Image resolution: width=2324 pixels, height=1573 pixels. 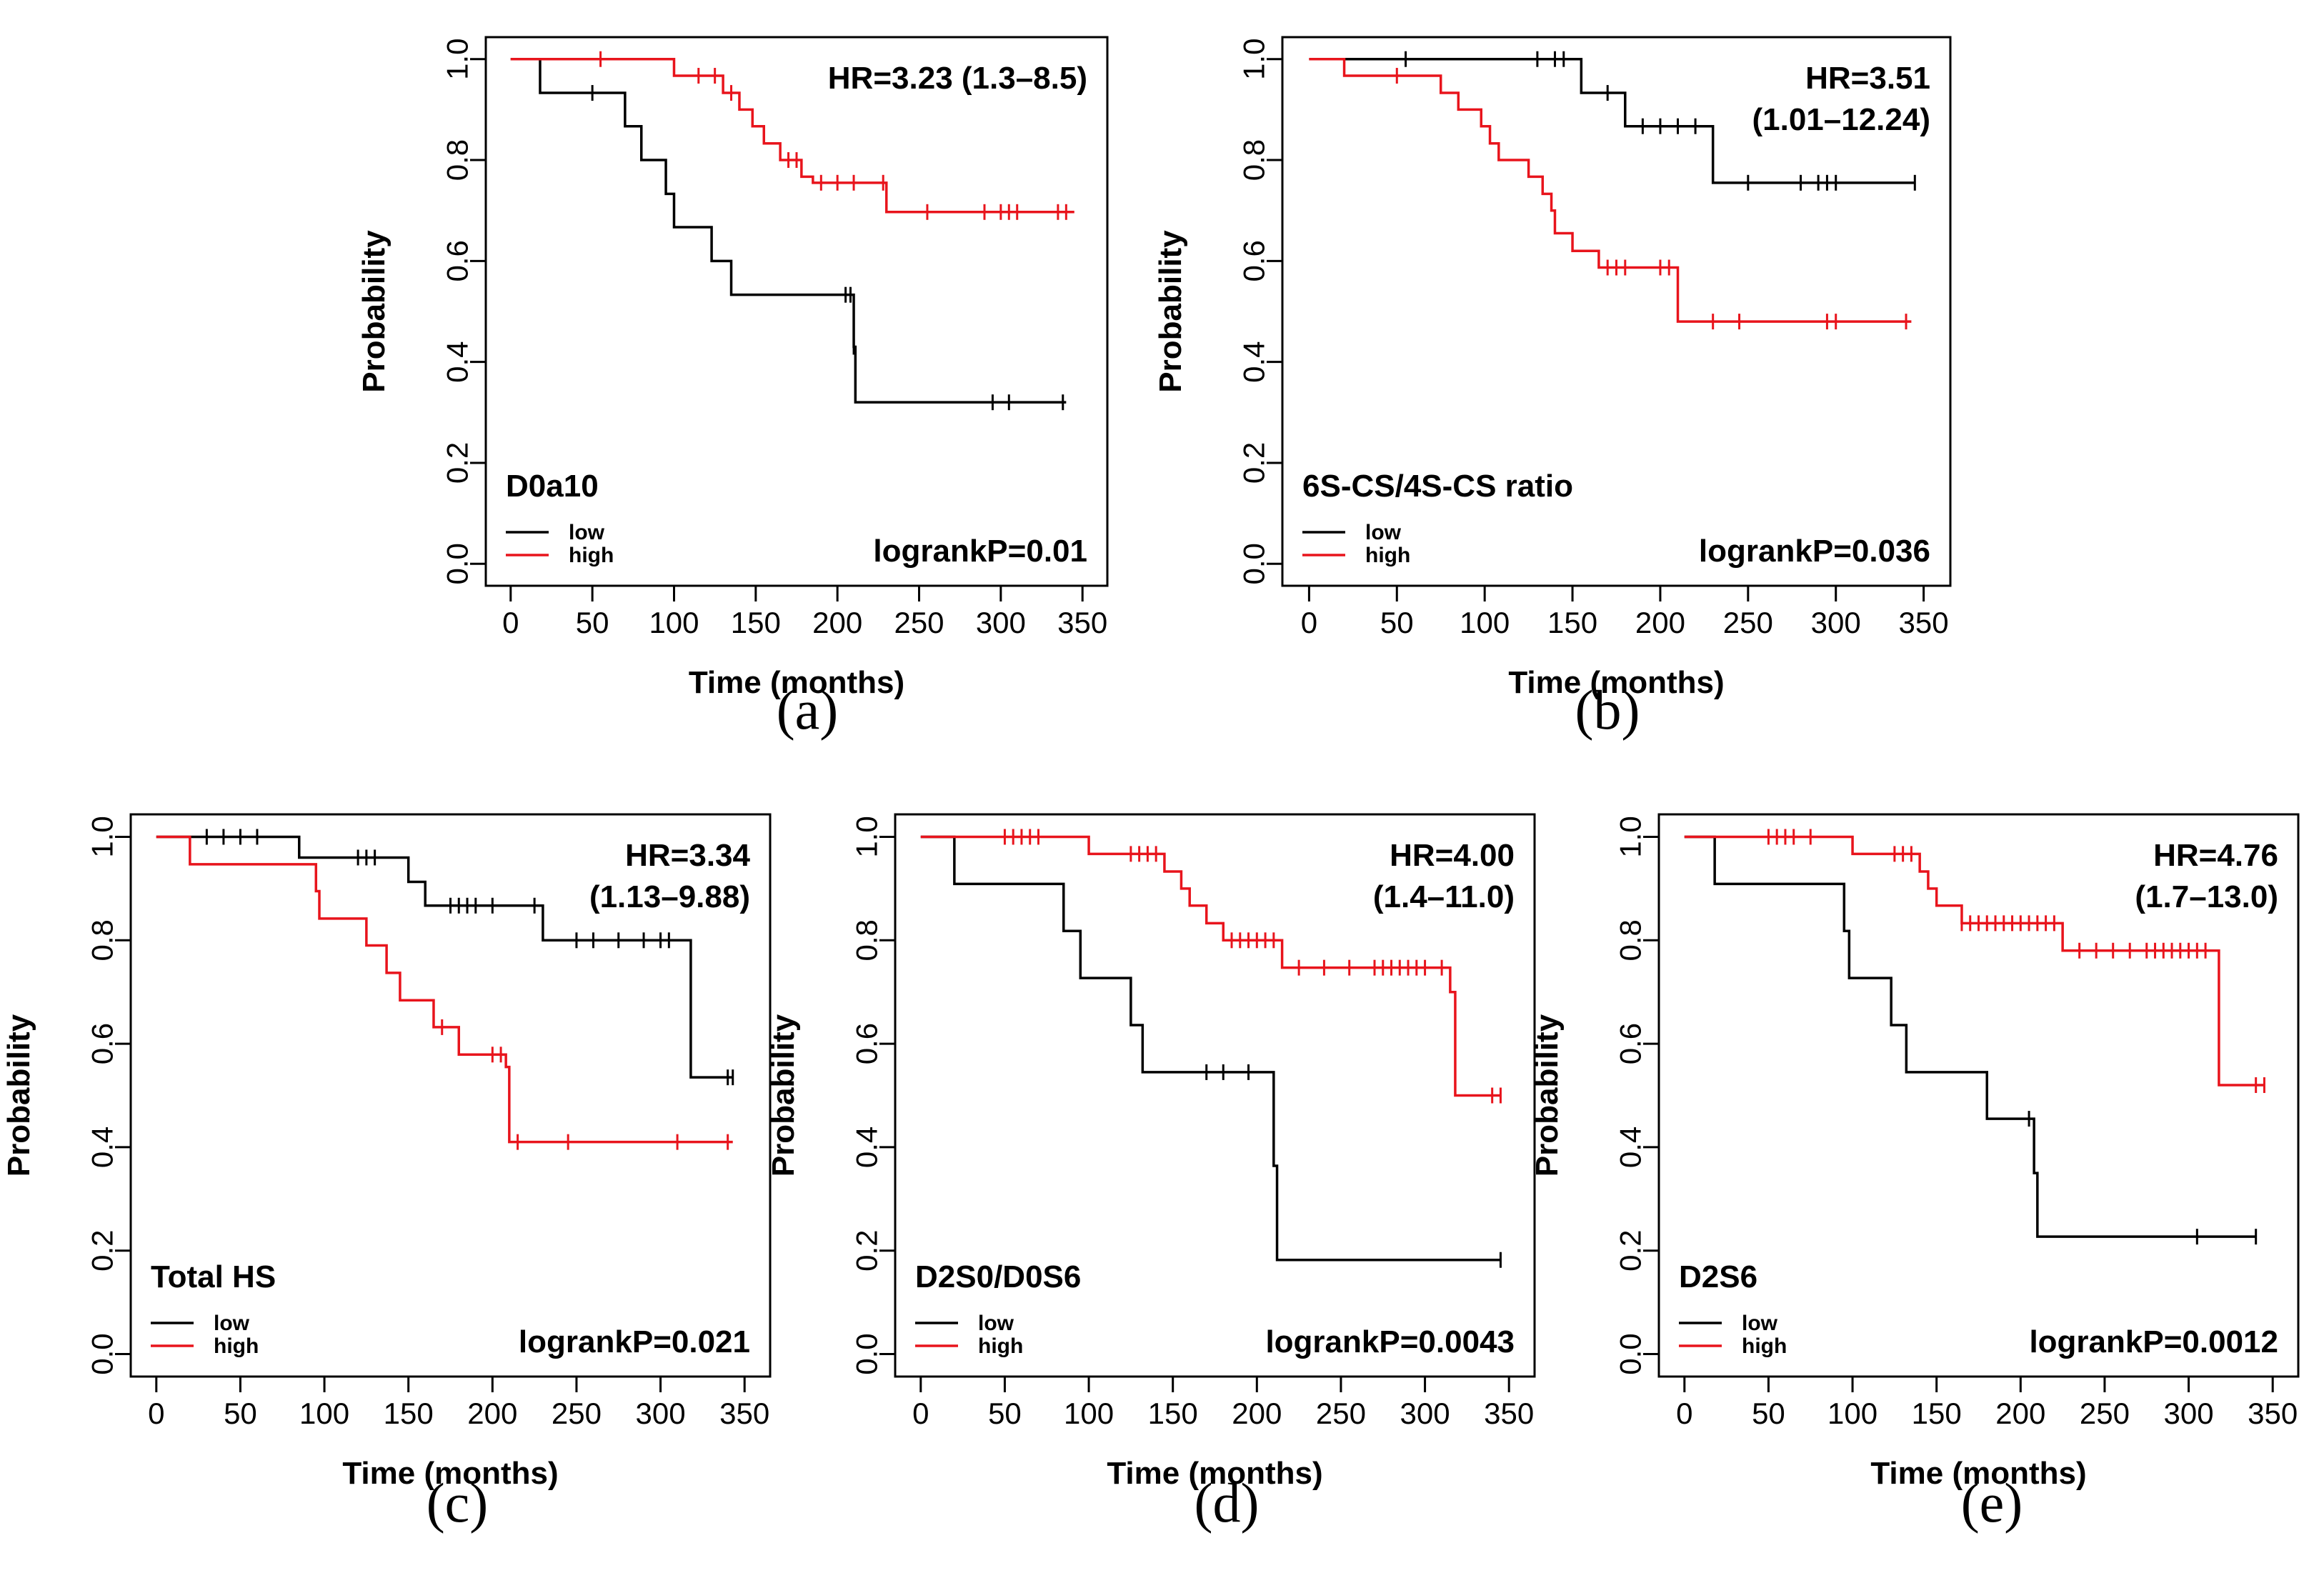 I want to click on hazard-ratio-text: HR=3.34, so click(x=687, y=855).